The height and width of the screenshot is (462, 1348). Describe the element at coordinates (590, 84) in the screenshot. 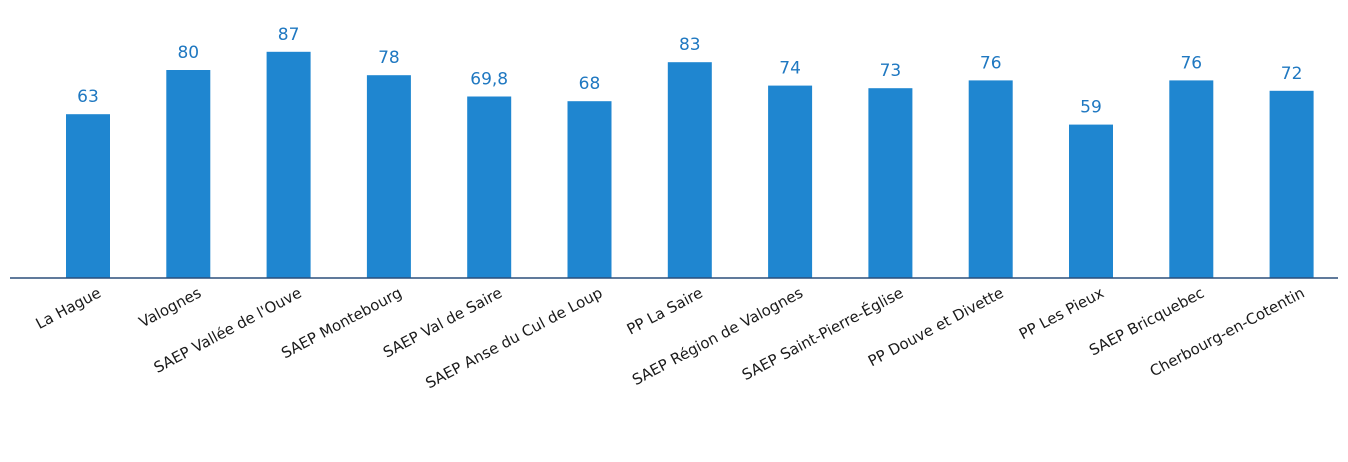

I see `data-label-5: 68` at that location.